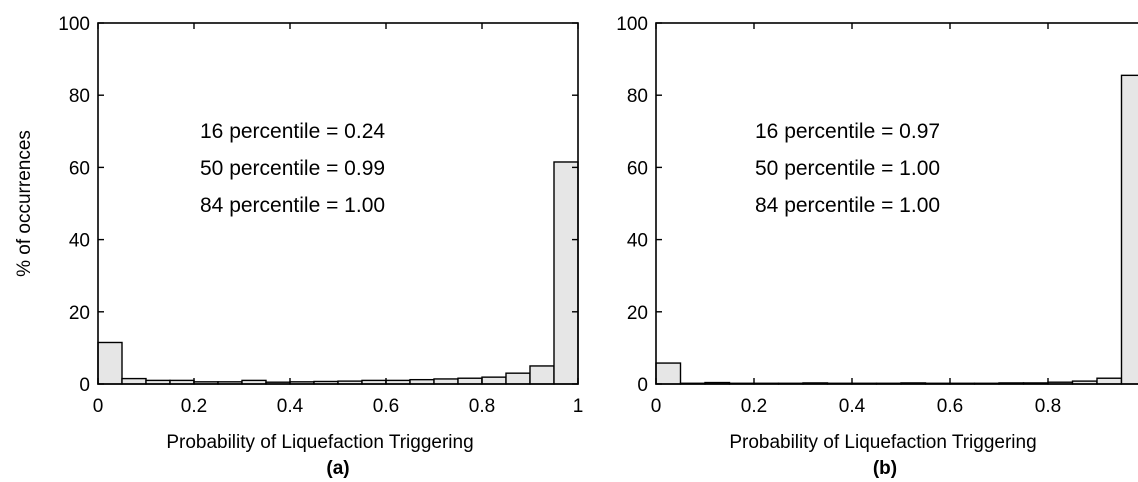  What do you see at coordinates (885, 468) in the screenshot?
I see `panel-label: (b)` at bounding box center [885, 468].